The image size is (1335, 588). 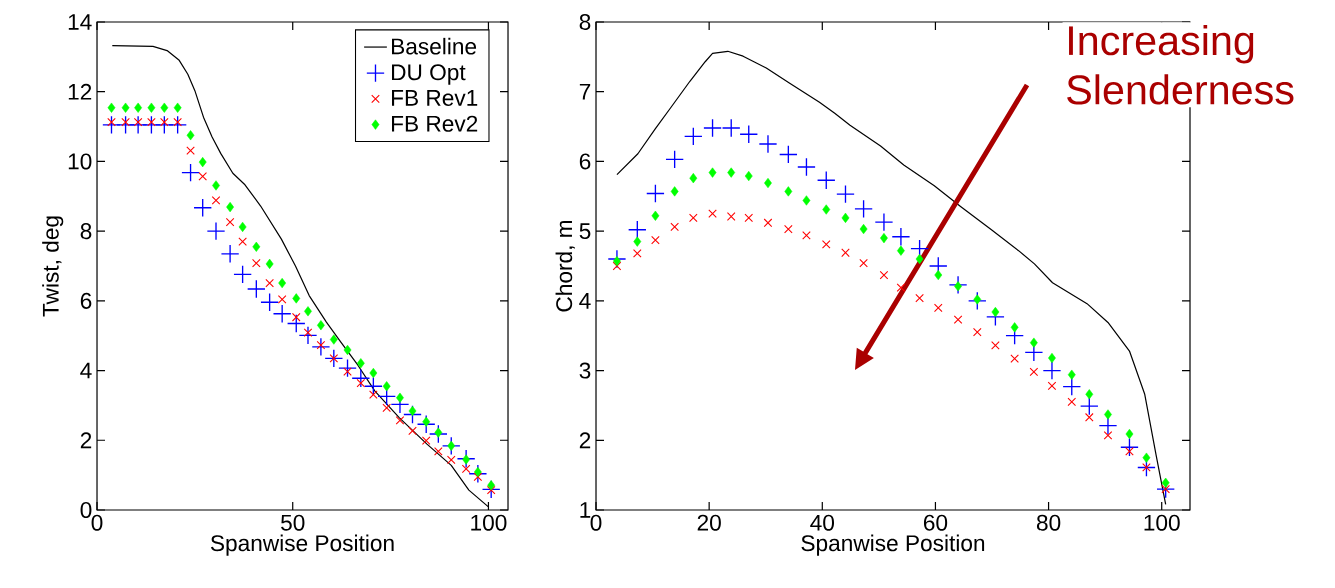 What do you see at coordinates (585, 510) in the screenshot?
I see `y-tick-label: 1` at bounding box center [585, 510].